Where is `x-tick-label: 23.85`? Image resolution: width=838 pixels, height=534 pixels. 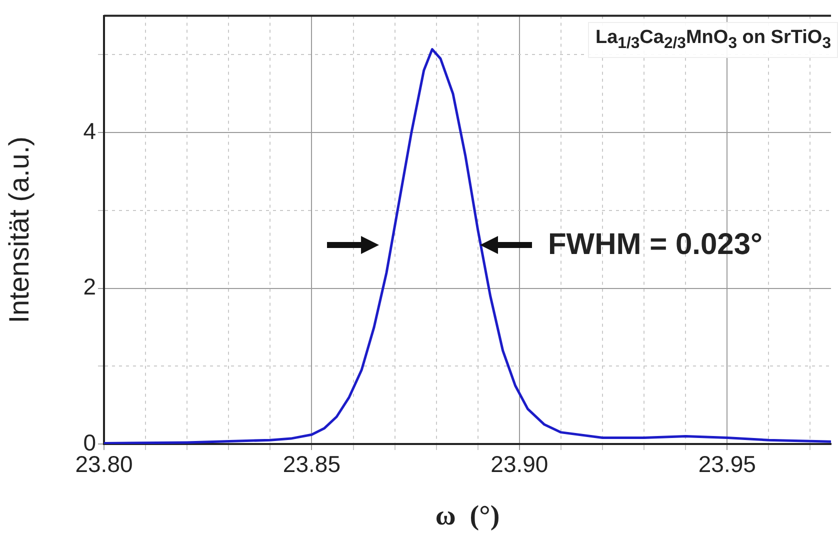 x-tick-label: 23.85 is located at coordinates (311, 464).